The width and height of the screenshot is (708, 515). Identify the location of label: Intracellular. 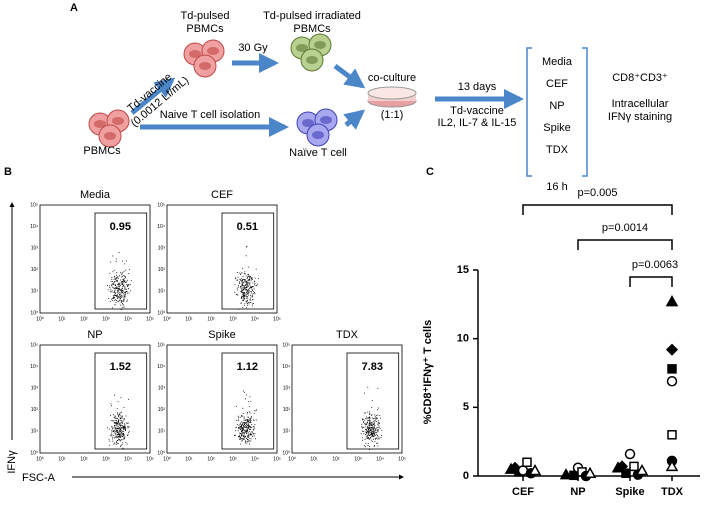
(640, 104).